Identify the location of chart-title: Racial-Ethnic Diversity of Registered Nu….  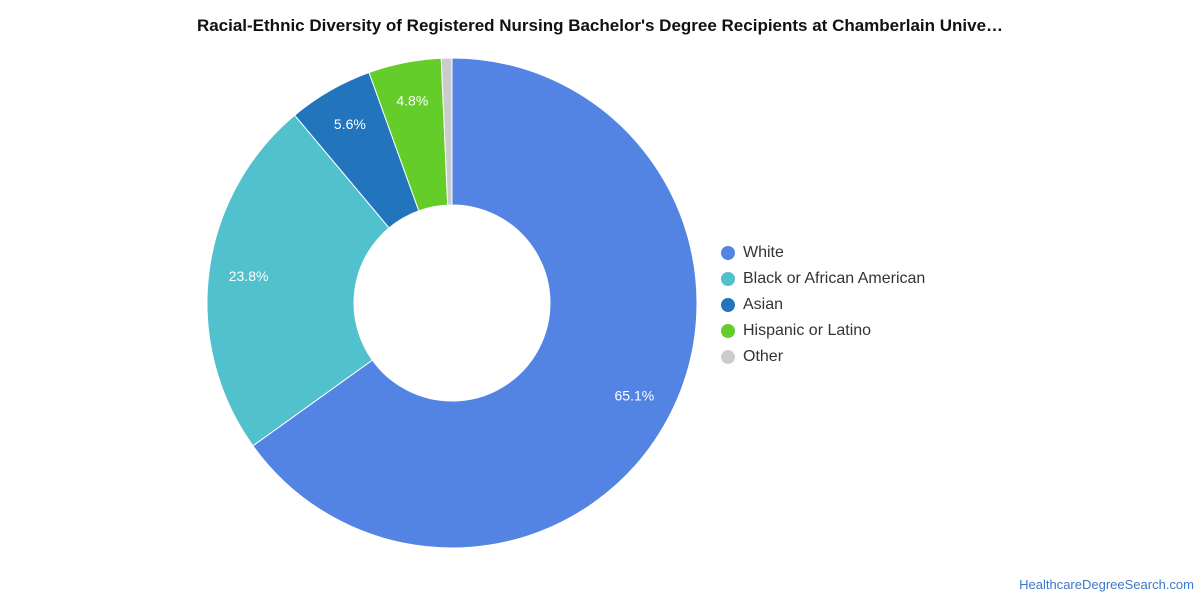
(600, 25).